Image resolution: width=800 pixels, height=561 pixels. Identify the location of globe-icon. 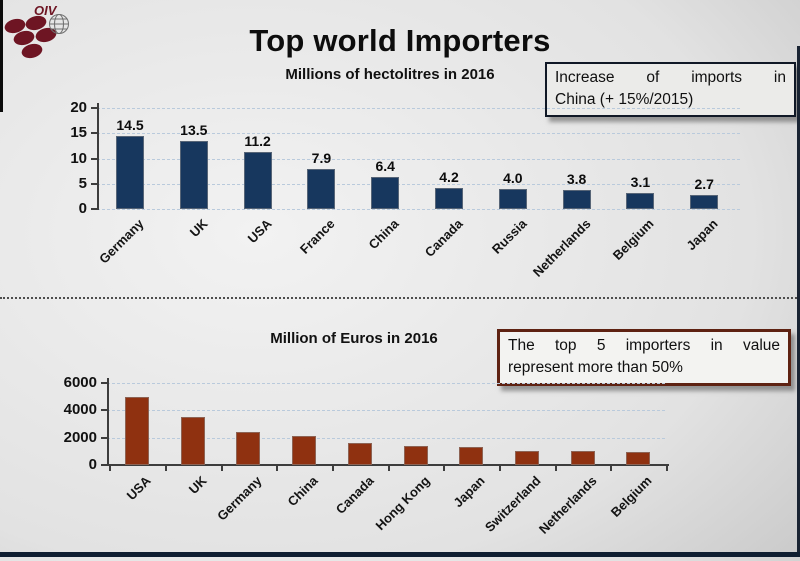
(59, 24).